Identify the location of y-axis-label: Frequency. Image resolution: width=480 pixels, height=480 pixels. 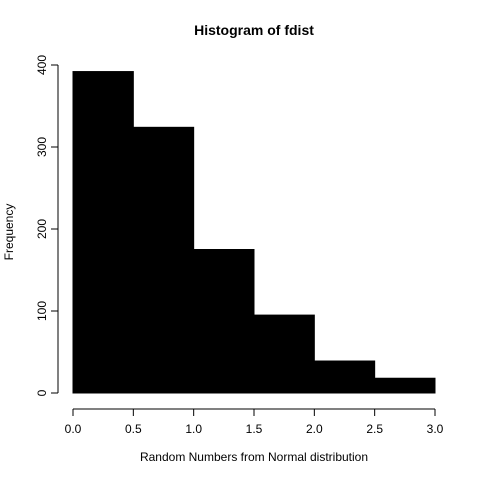
(9, 232).